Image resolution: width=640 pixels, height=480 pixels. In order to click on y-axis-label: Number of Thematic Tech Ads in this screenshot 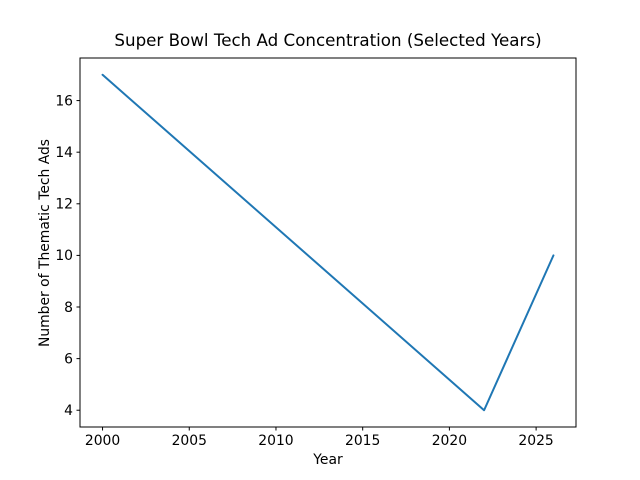, I will do `click(45, 243)`.